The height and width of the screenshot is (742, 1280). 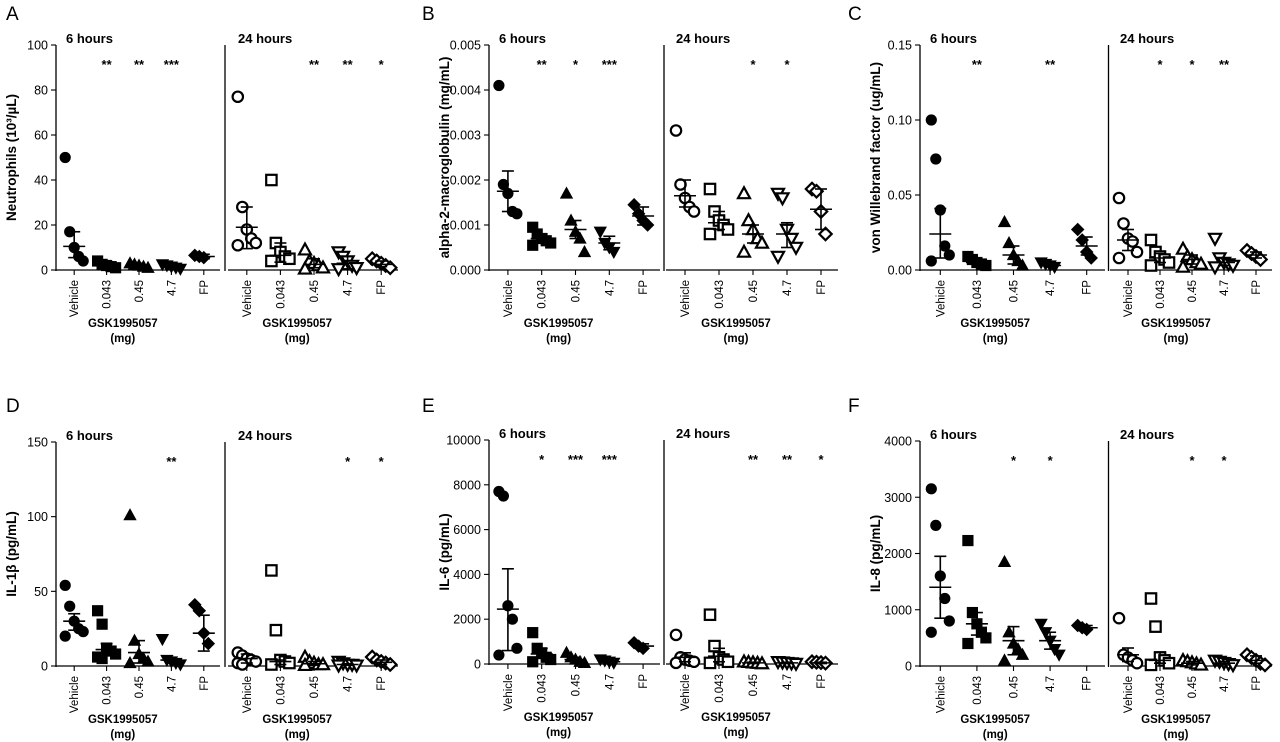 What do you see at coordinates (900, 121) in the screenshot?
I see `y-tick-label: 0.10` at bounding box center [900, 121].